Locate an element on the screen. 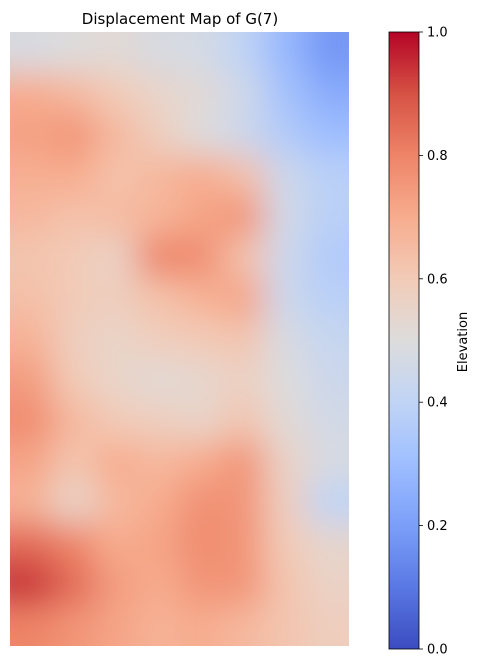 Image resolution: width=479 pixels, height=666 pixels. colorbar-ticks: 0.0 0.2 0.4 0.6 0.8 1.0 is located at coordinates (433, 342).